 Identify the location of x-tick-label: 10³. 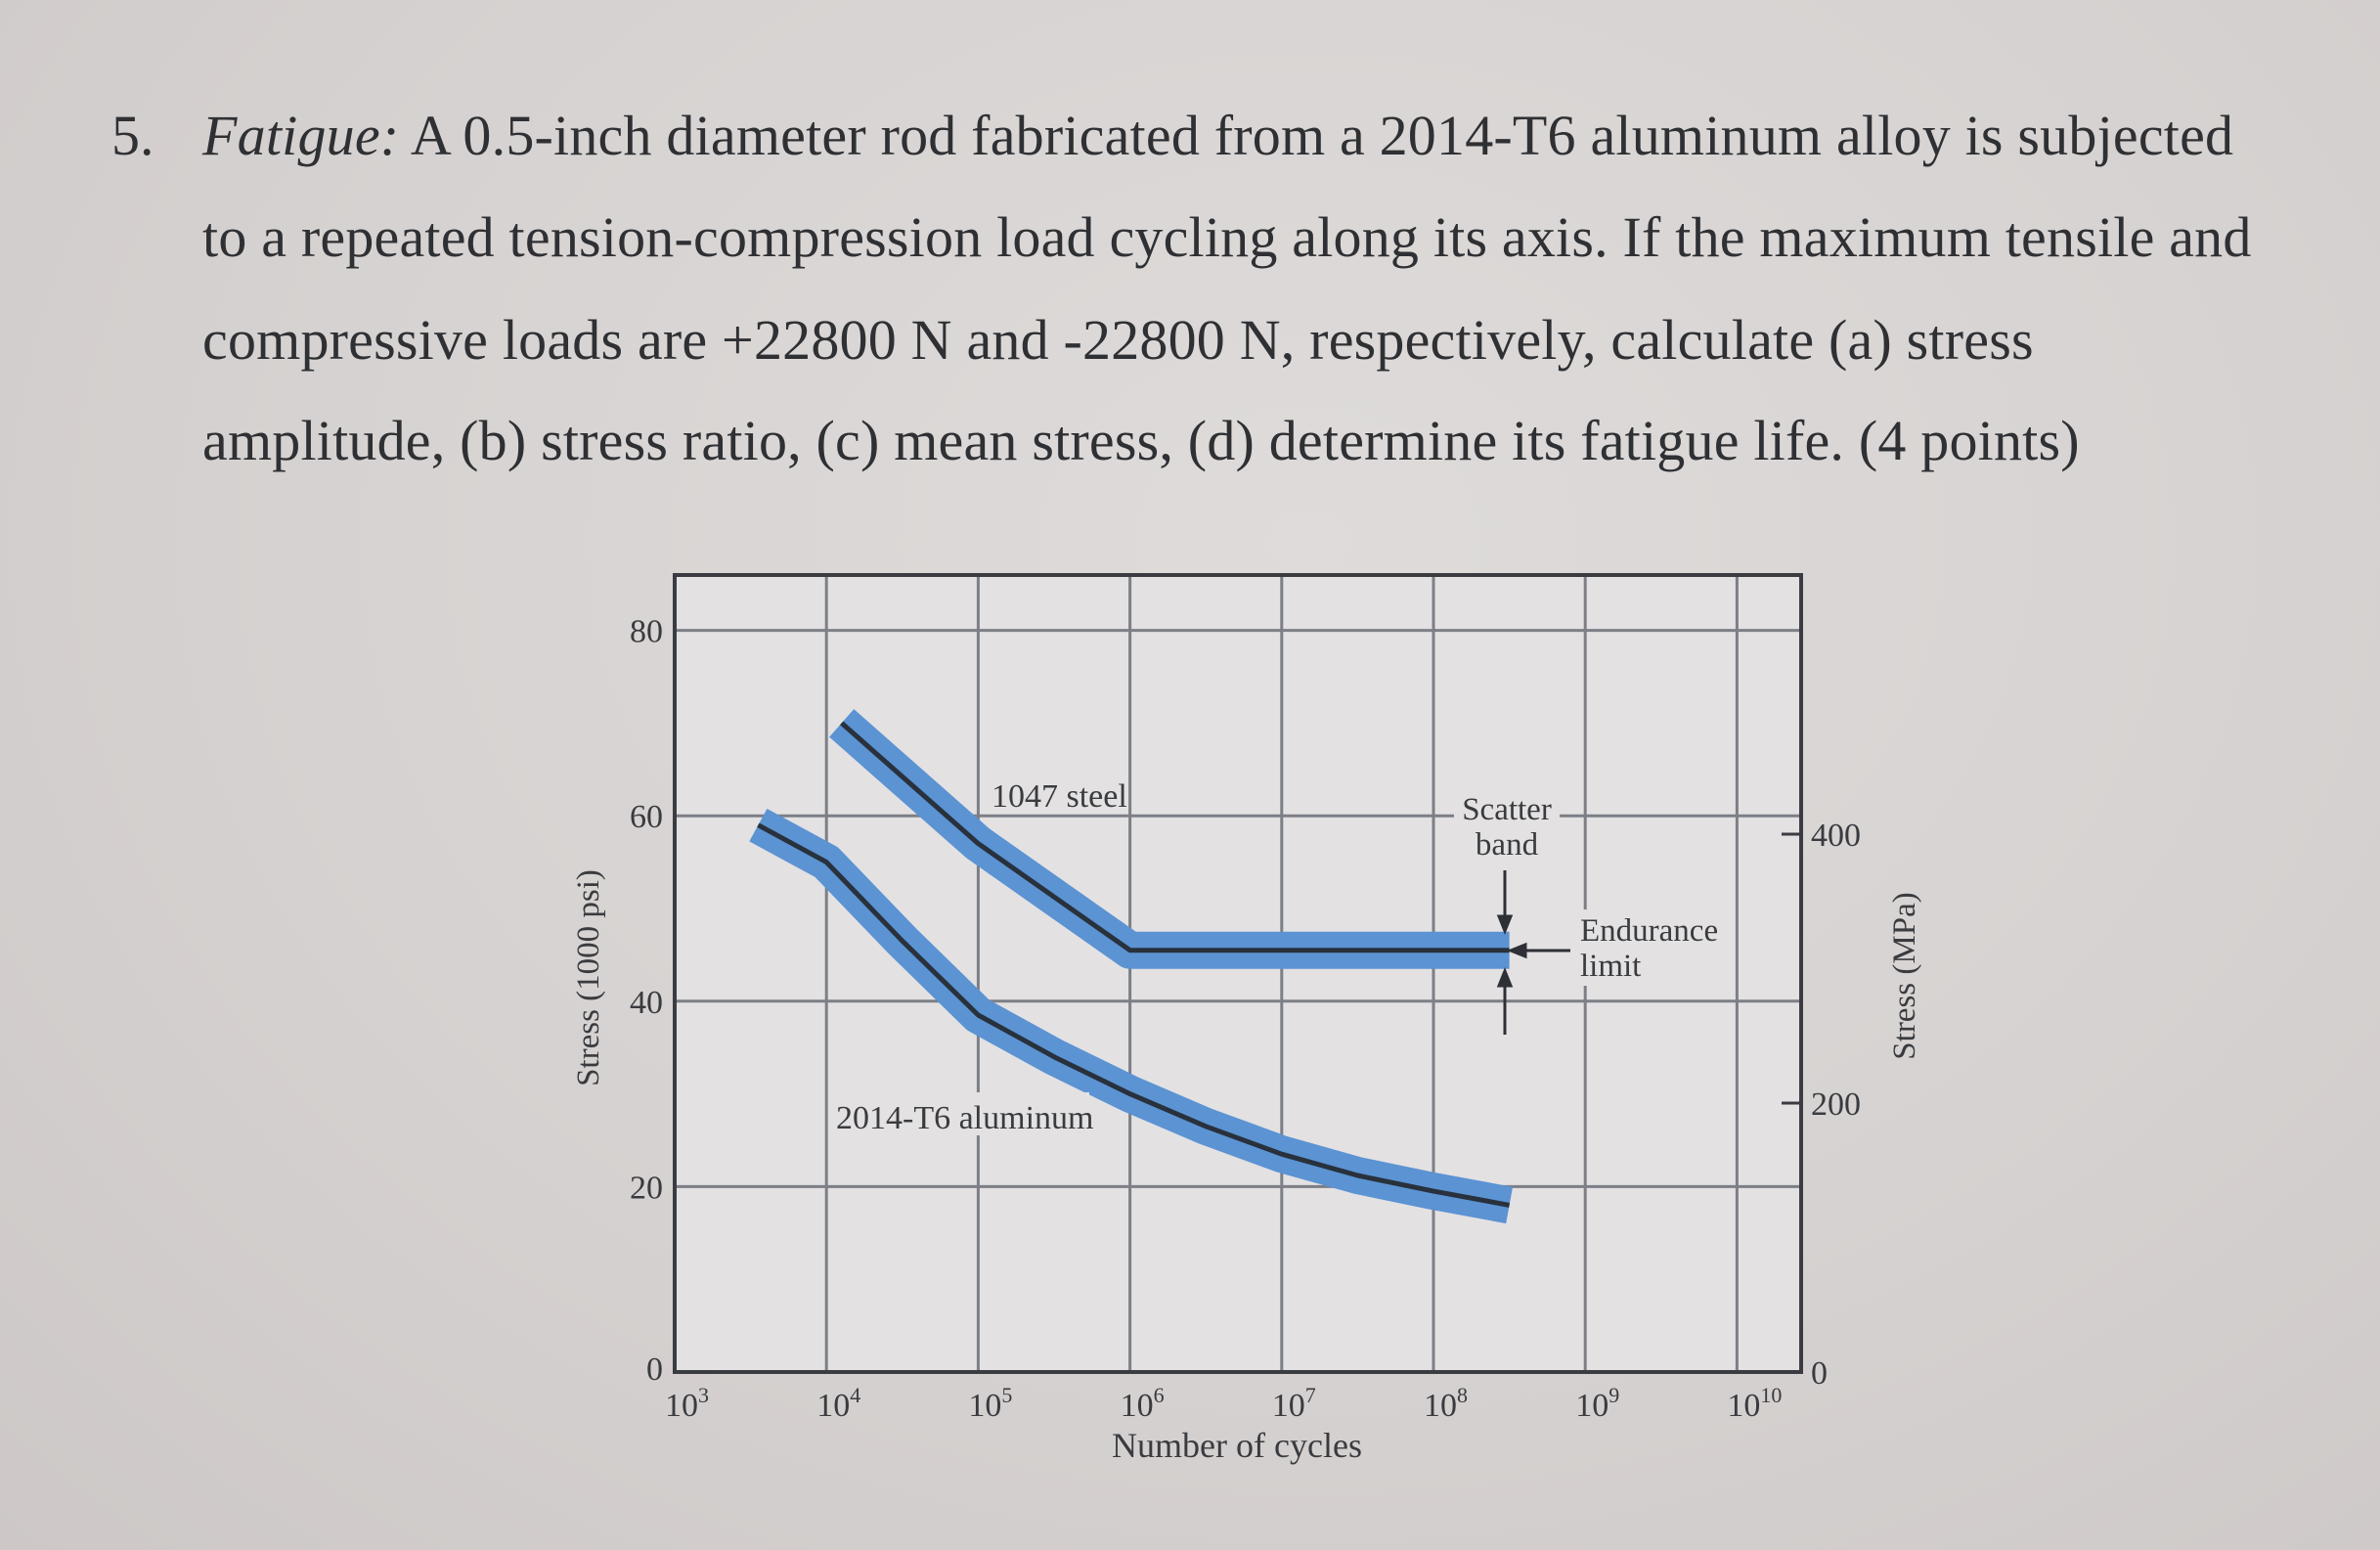
(687, 1403).